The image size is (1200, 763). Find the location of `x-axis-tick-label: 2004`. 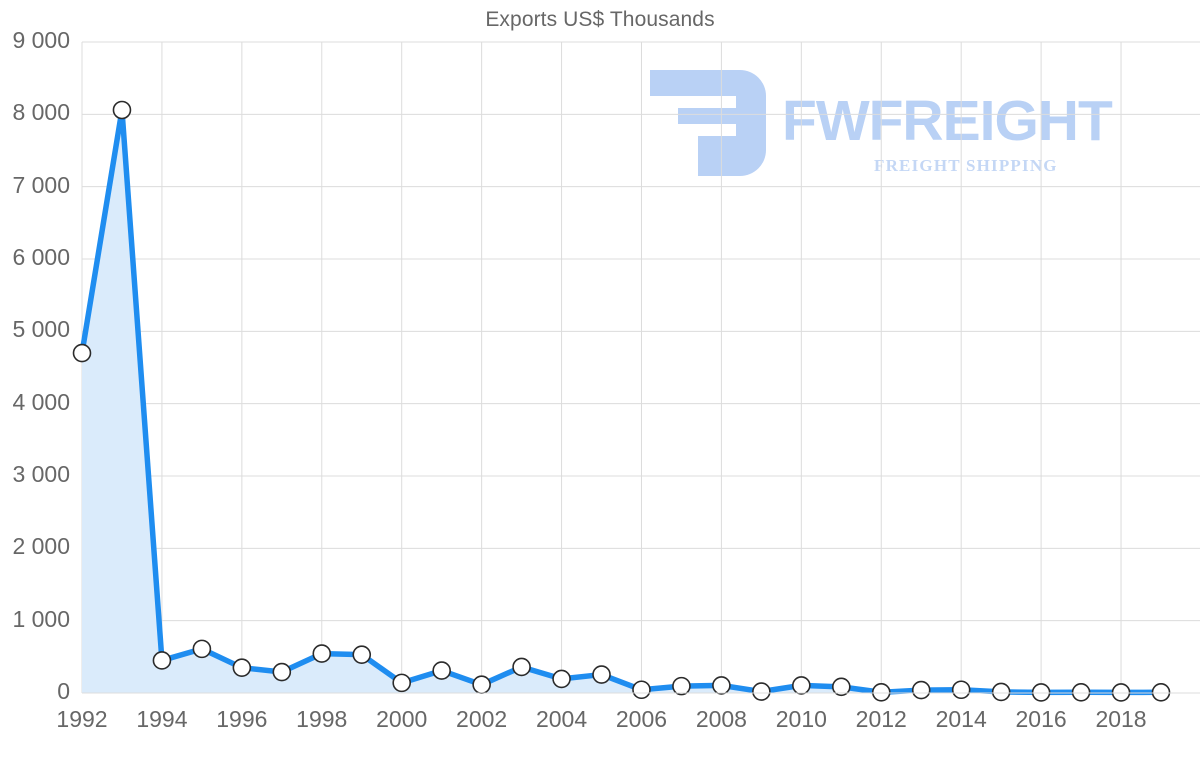

x-axis-tick-label: 2004 is located at coordinates (561, 719).